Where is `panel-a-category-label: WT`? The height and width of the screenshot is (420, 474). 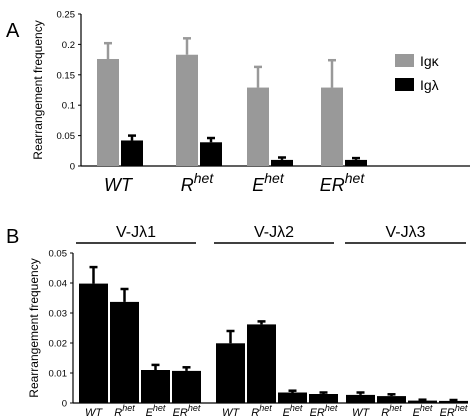
panel-a-category-label: WT is located at coordinates (119, 185).